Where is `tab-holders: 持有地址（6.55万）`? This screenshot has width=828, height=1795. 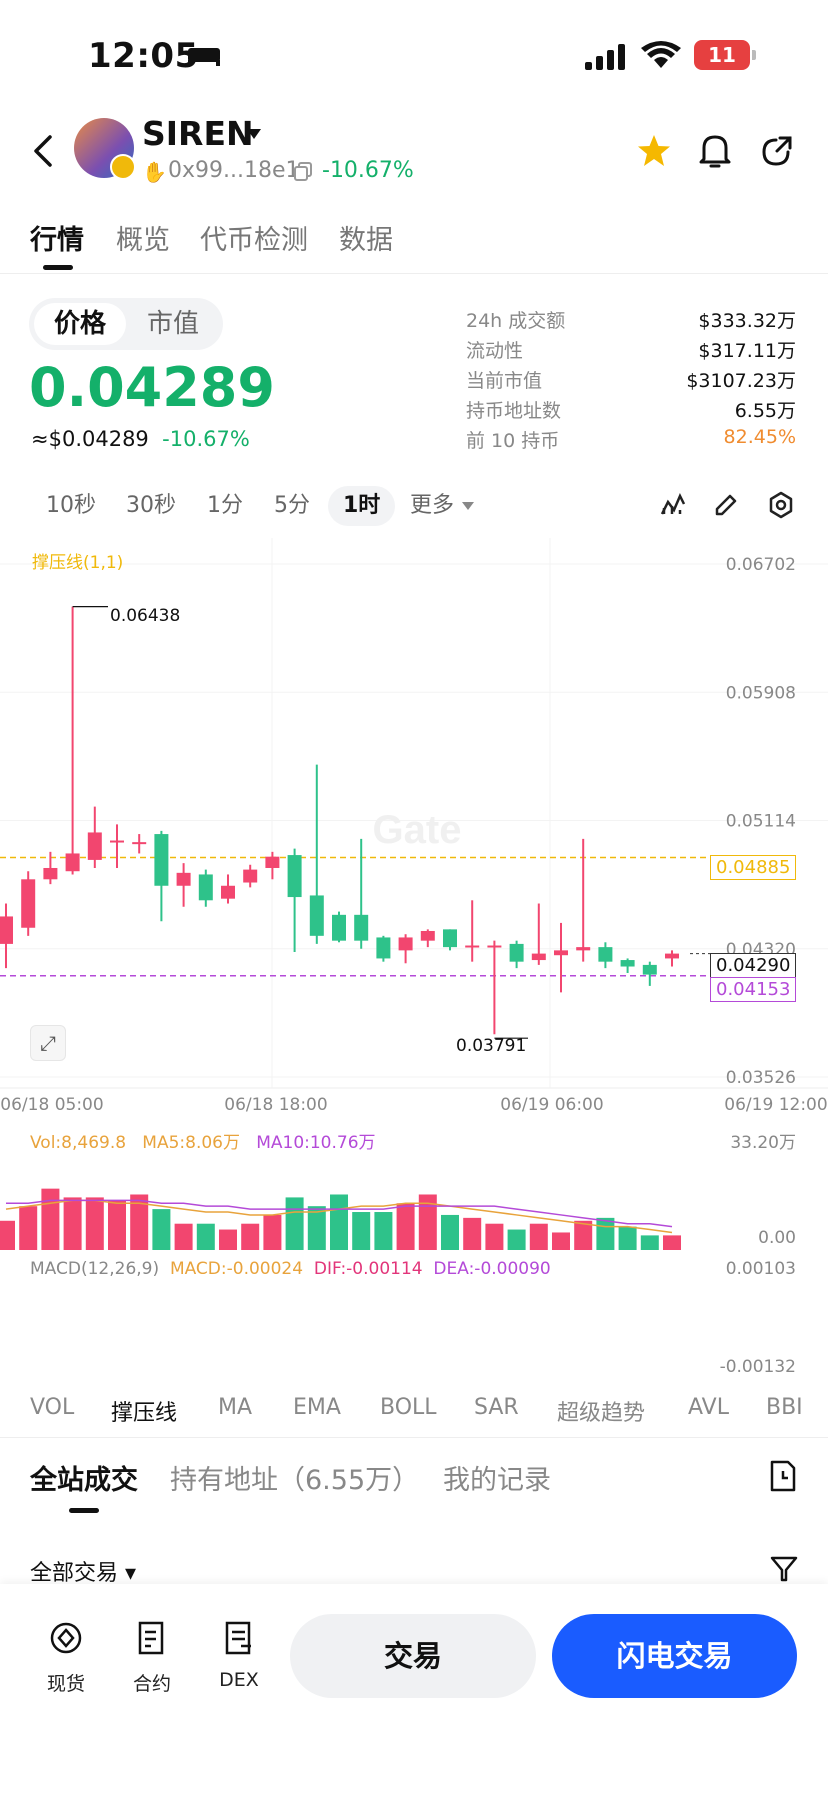 tab-holders: 持有地址（6.55万） is located at coordinates (295, 1480).